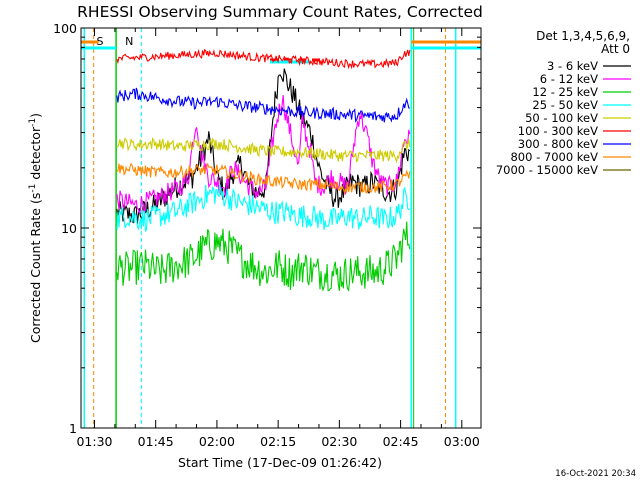 Image resolution: width=640 pixels, height=480 pixels. Describe the element at coordinates (35, 228) in the screenshot. I see `y-axis-label: Corrected Count Rate (s-1 detector-1)` at that location.